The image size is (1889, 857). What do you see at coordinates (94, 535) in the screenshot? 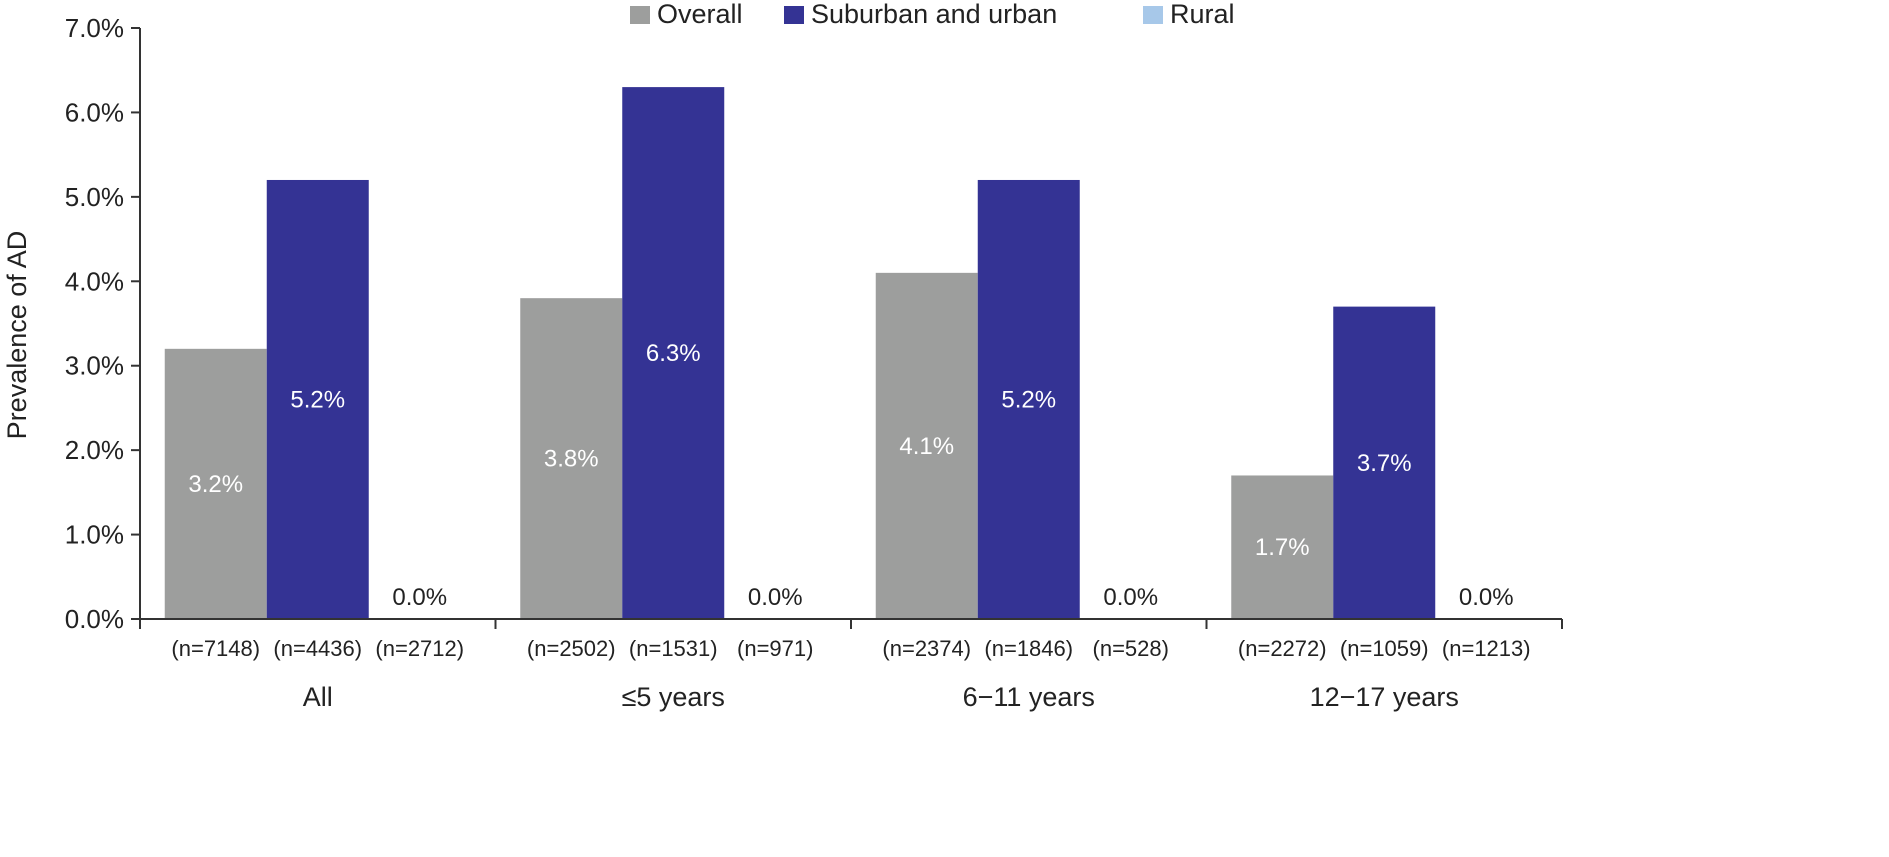
I see `y-tick-label: 1.0%` at bounding box center [94, 535].